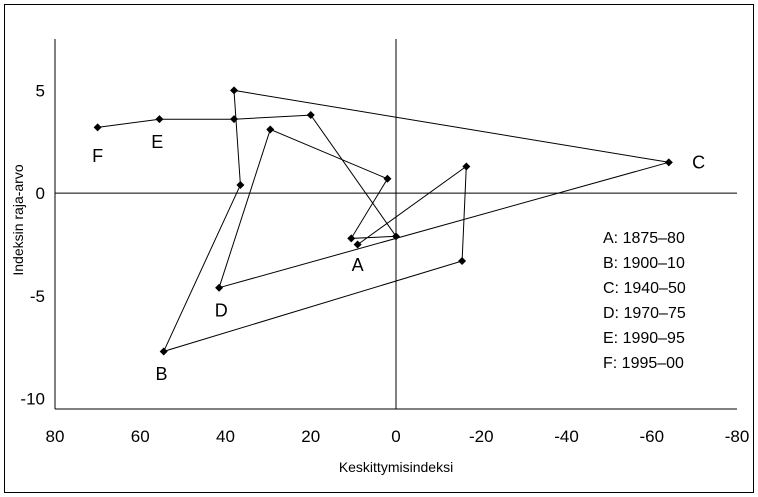 The image size is (758, 497). I want to click on legend-entry: A: 1875–80, so click(644, 238).